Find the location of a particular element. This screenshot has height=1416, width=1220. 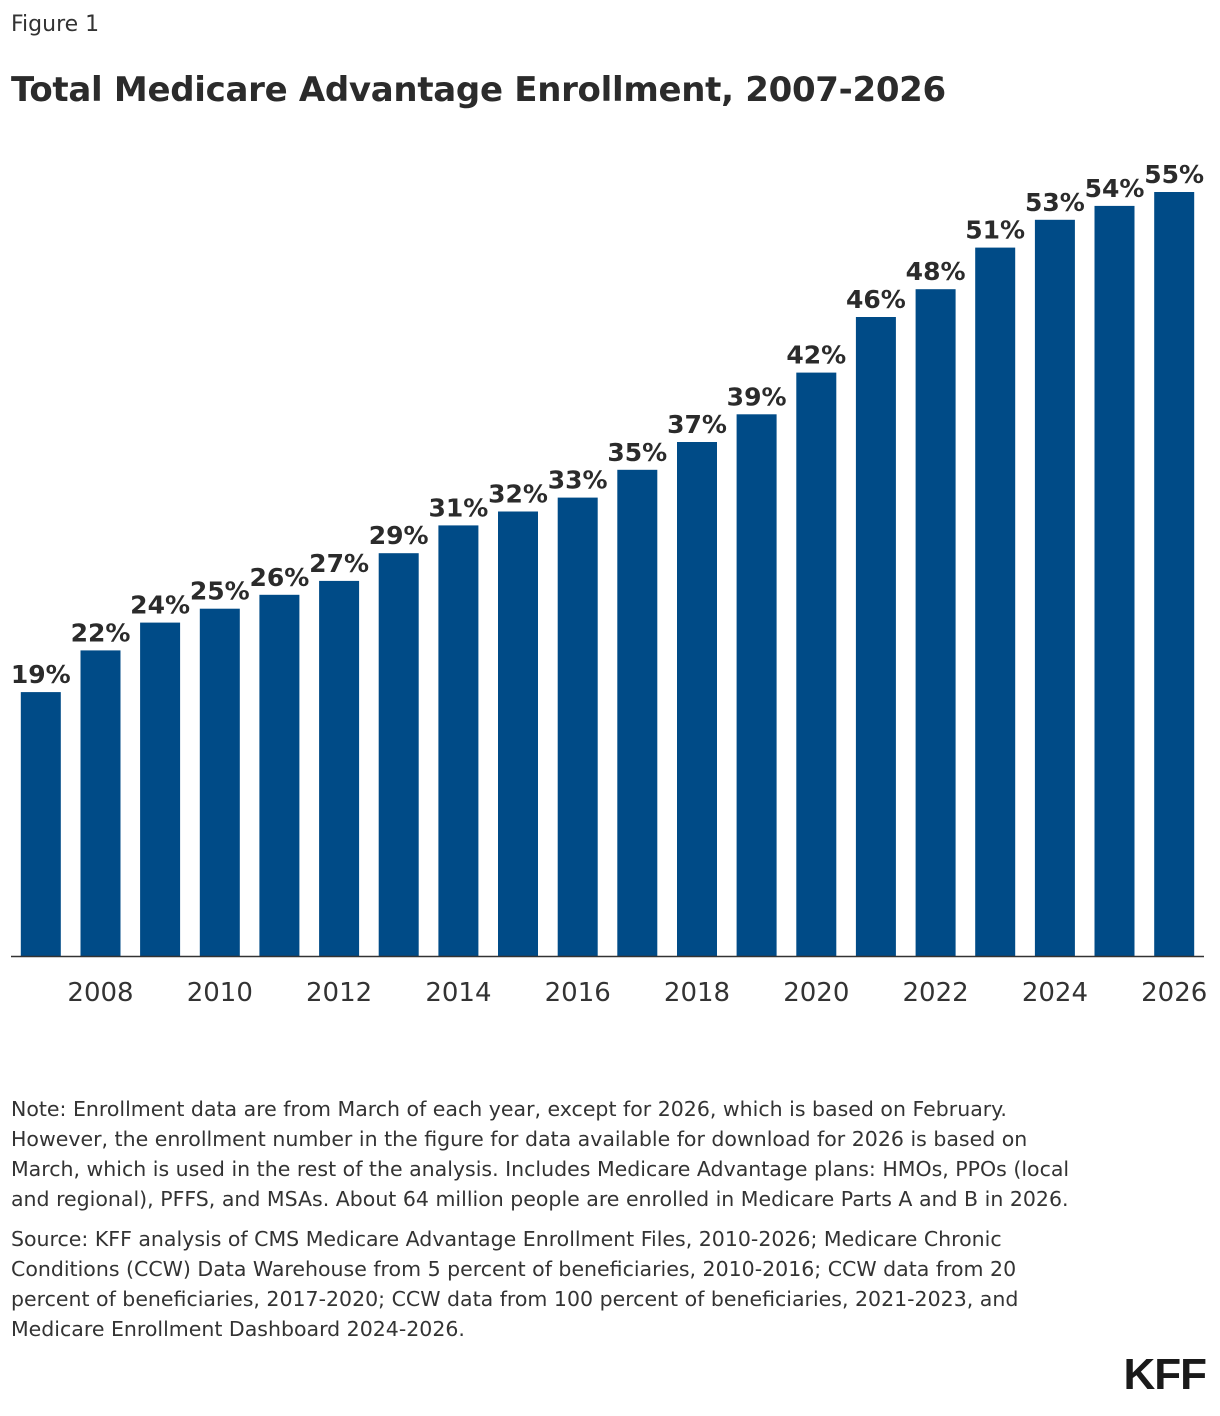

data-label-2023: 51% is located at coordinates (995, 230).